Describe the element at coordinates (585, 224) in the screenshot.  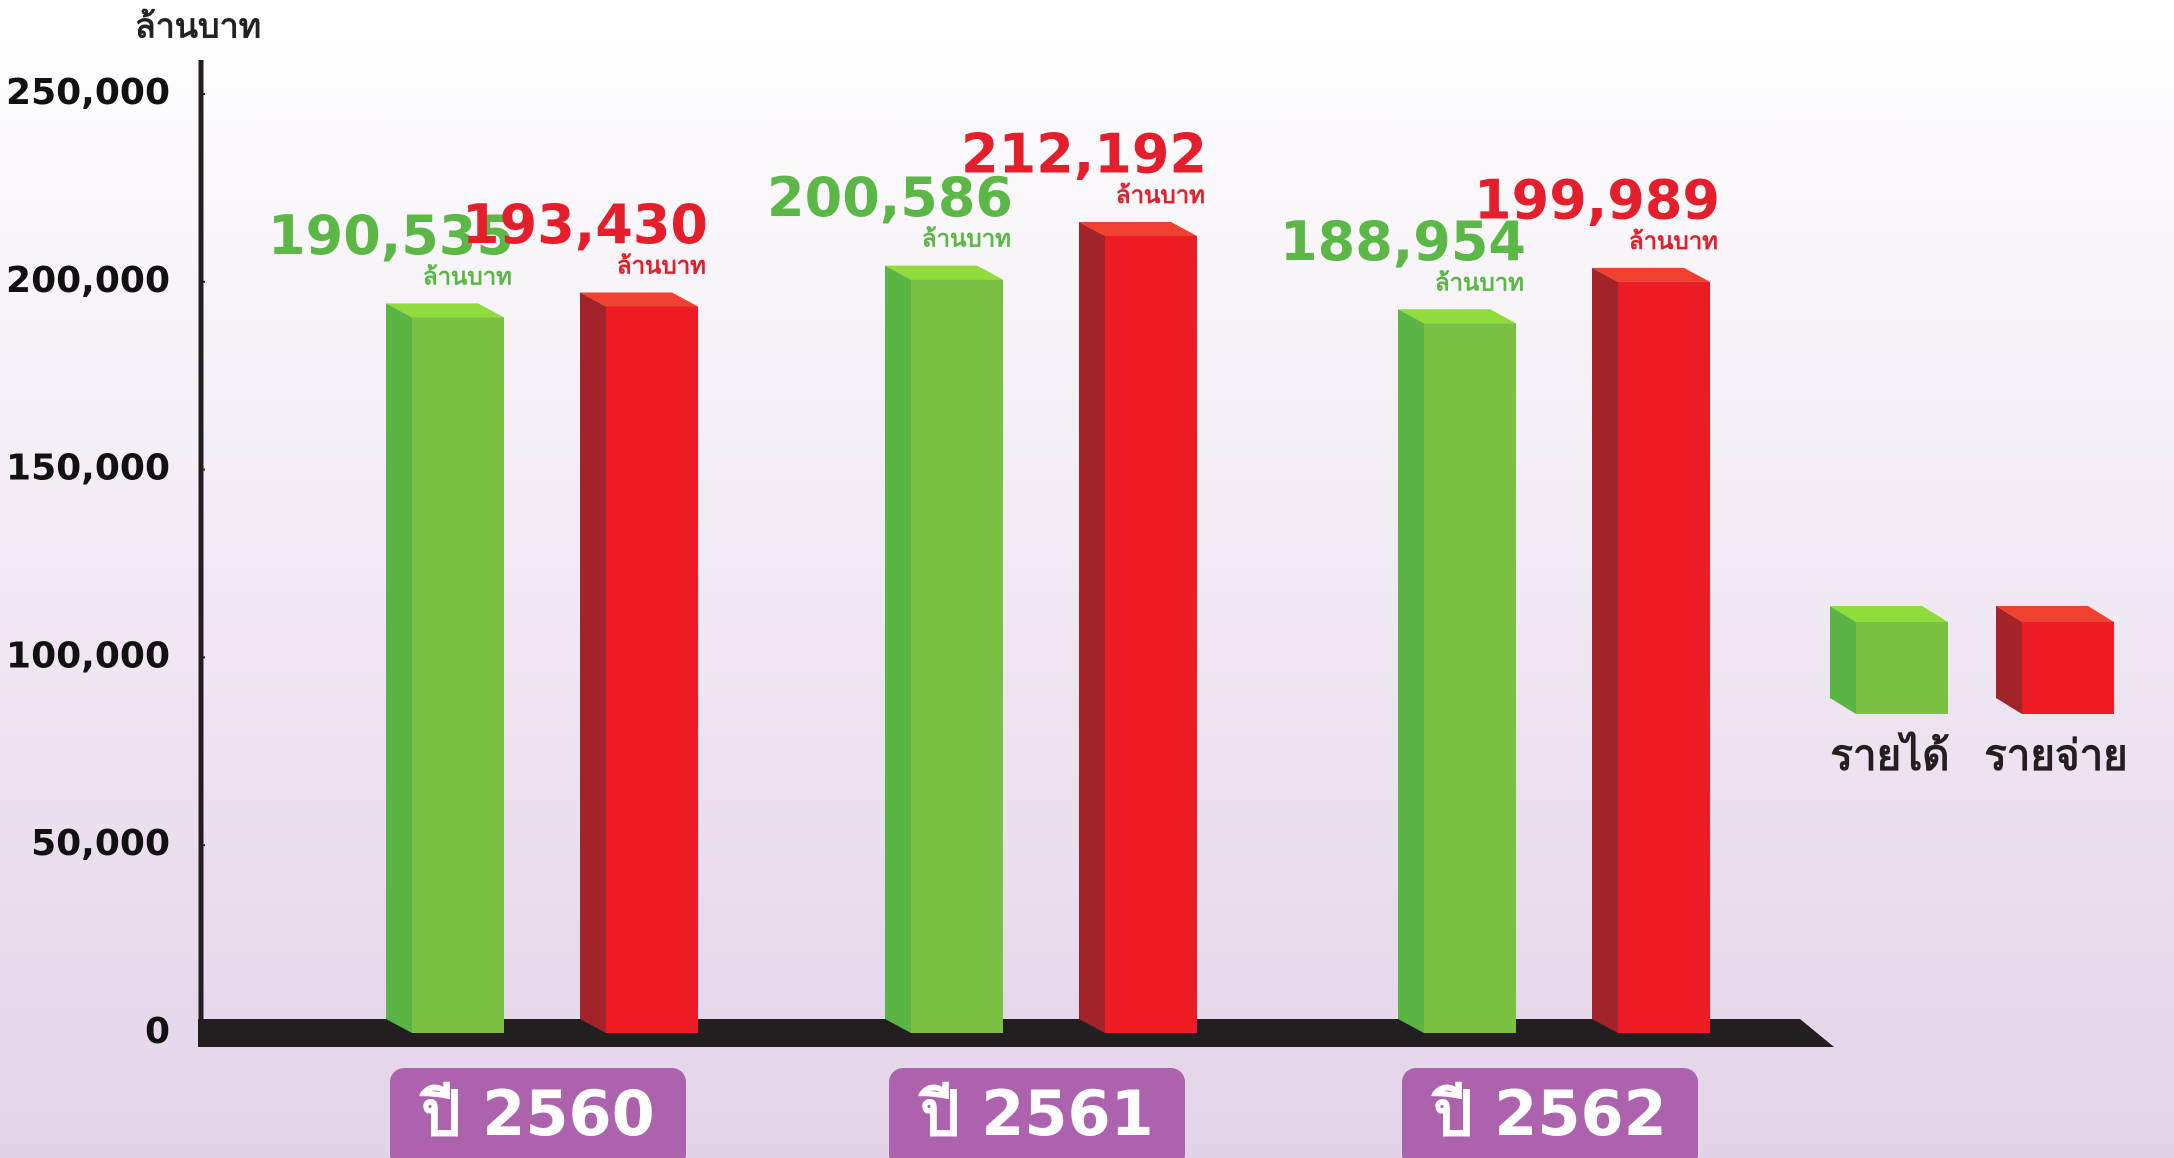
I see `value-label: 193,430` at that location.